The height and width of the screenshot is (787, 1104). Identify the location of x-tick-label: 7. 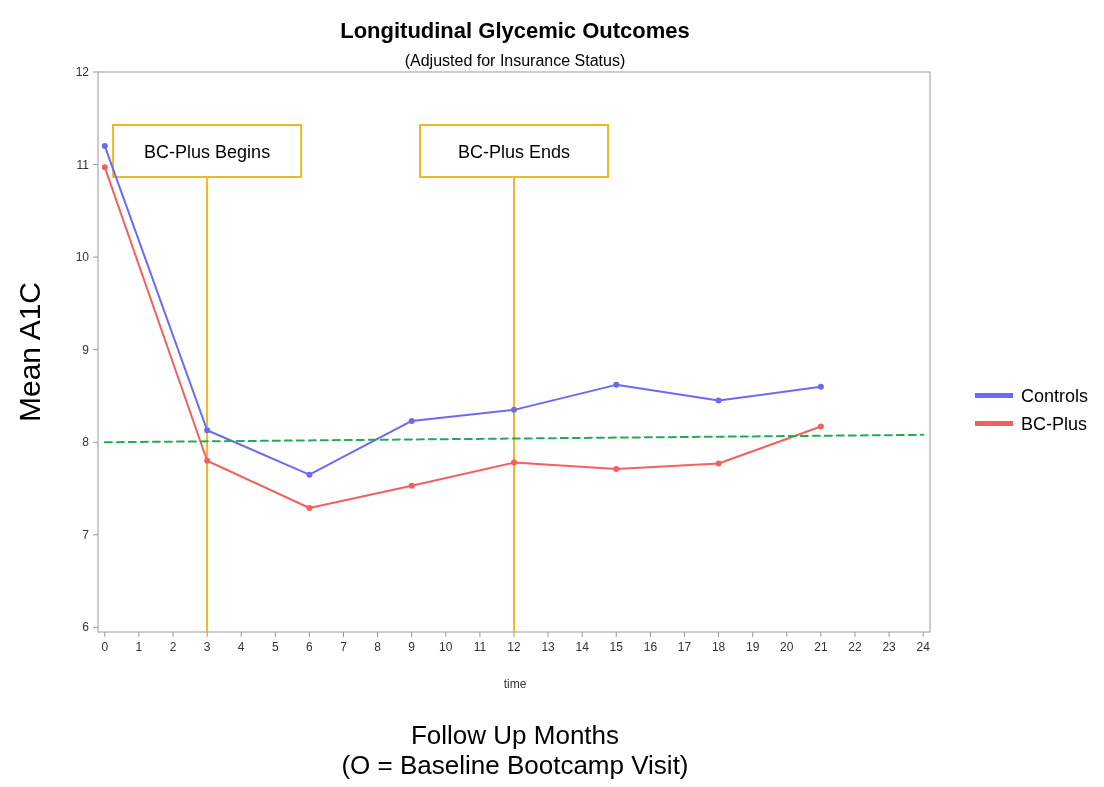
(344, 647).